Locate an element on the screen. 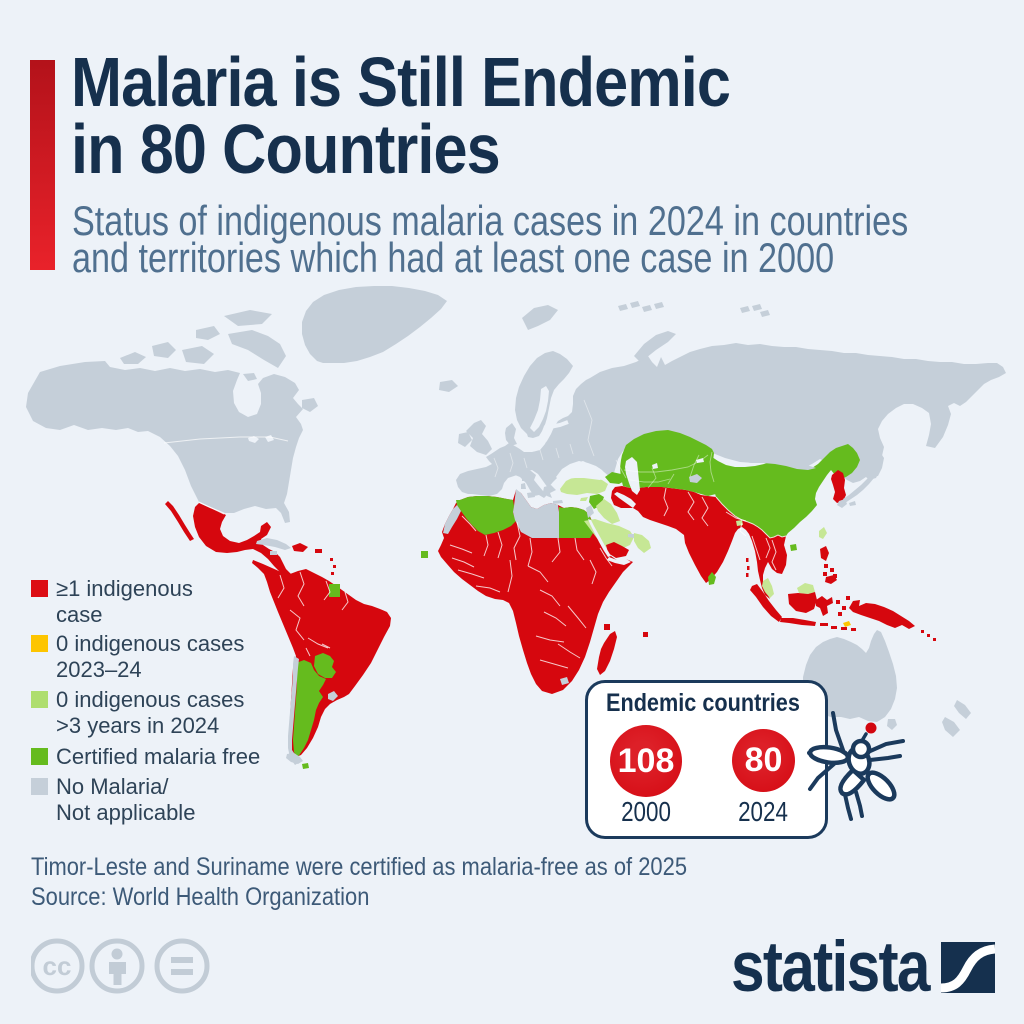 The image size is (1024, 1024). svg-text: cc is located at coordinates (57, 966).